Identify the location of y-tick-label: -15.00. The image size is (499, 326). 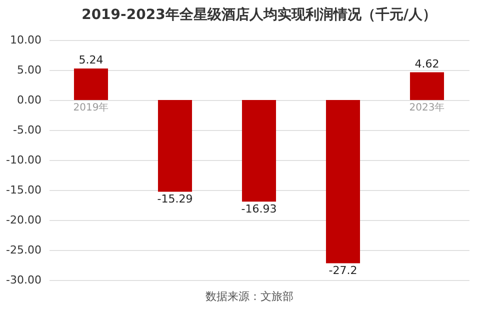
(24, 190).